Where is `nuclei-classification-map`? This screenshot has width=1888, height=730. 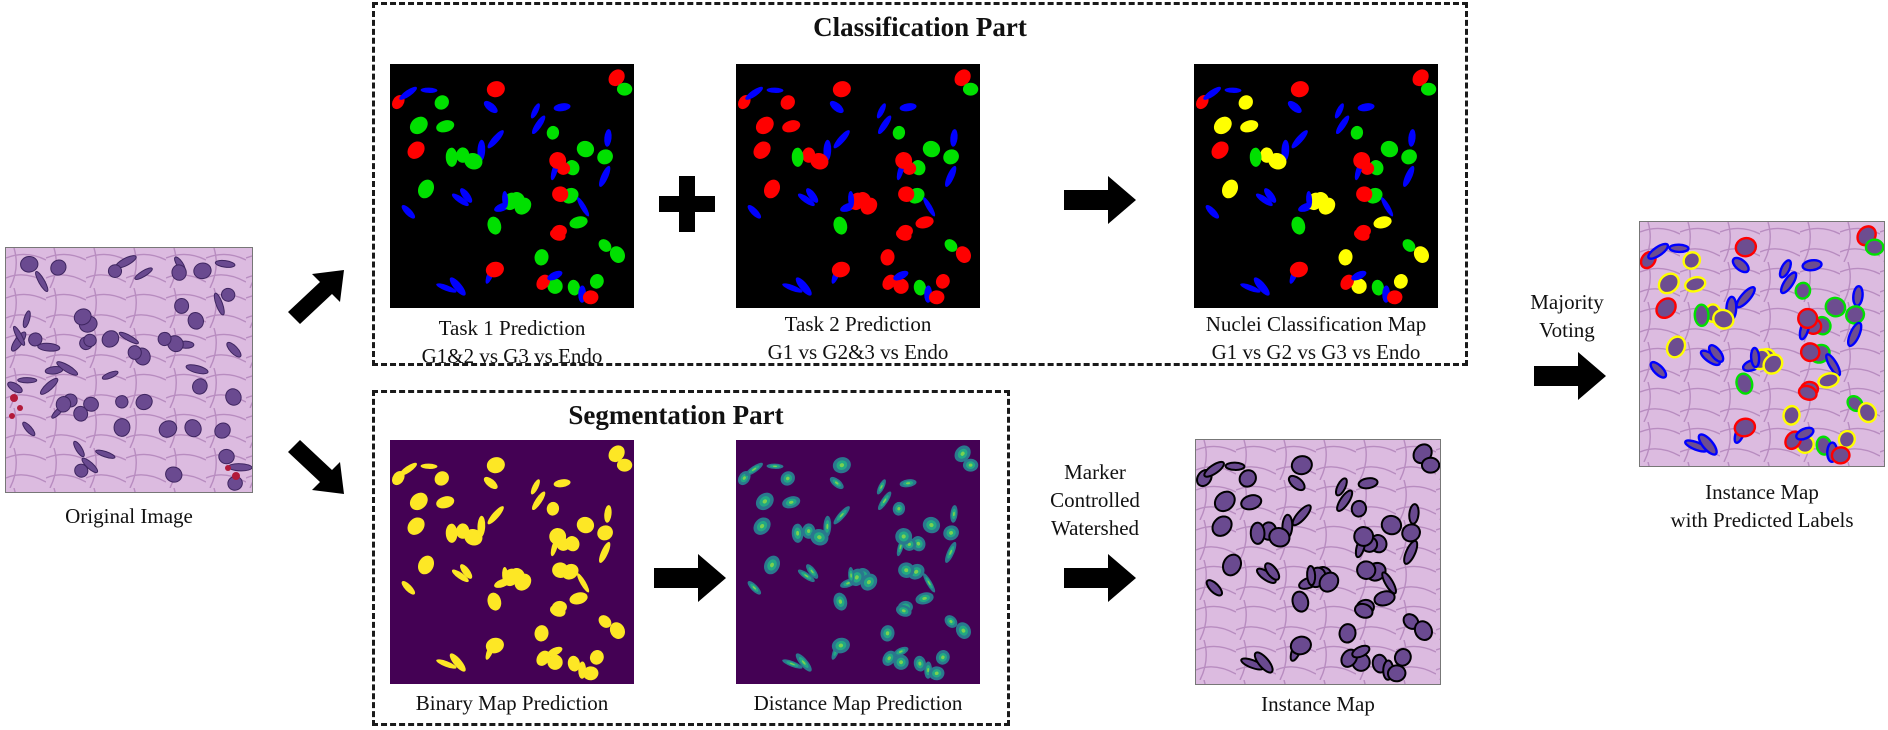
nuclei-classification-map is located at coordinates (1316, 186).